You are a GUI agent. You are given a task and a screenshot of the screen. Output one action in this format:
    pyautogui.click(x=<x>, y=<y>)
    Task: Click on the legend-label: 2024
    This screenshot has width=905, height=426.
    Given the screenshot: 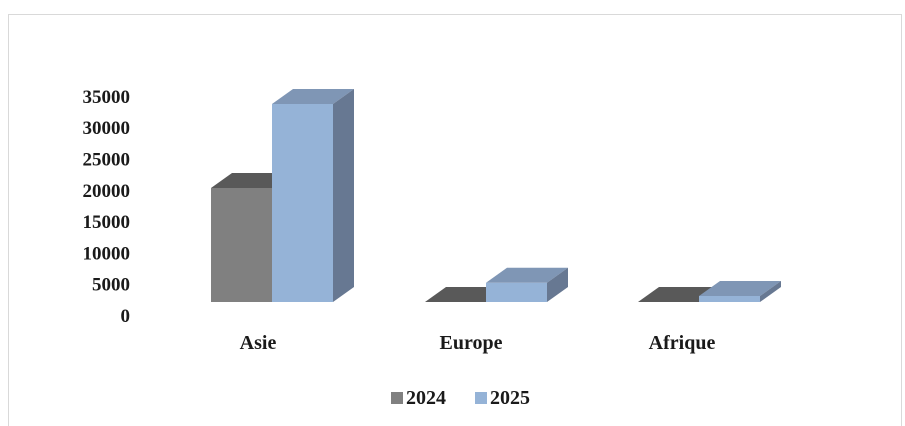 What is the action you would take?
    pyautogui.click(x=426, y=398)
    